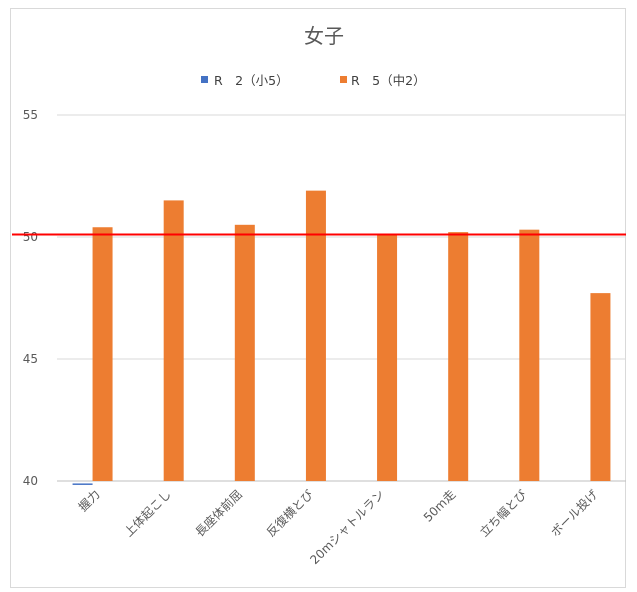  I want to click on x-category-label: 上体起こし, so click(147, 513).